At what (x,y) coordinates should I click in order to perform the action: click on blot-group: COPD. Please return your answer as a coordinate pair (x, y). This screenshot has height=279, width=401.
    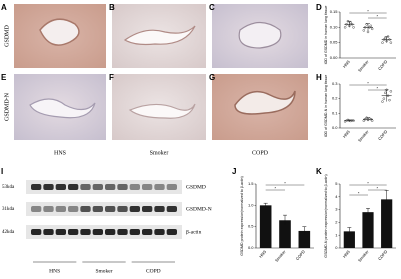
    Looking at the image, I should click on (153, 271).